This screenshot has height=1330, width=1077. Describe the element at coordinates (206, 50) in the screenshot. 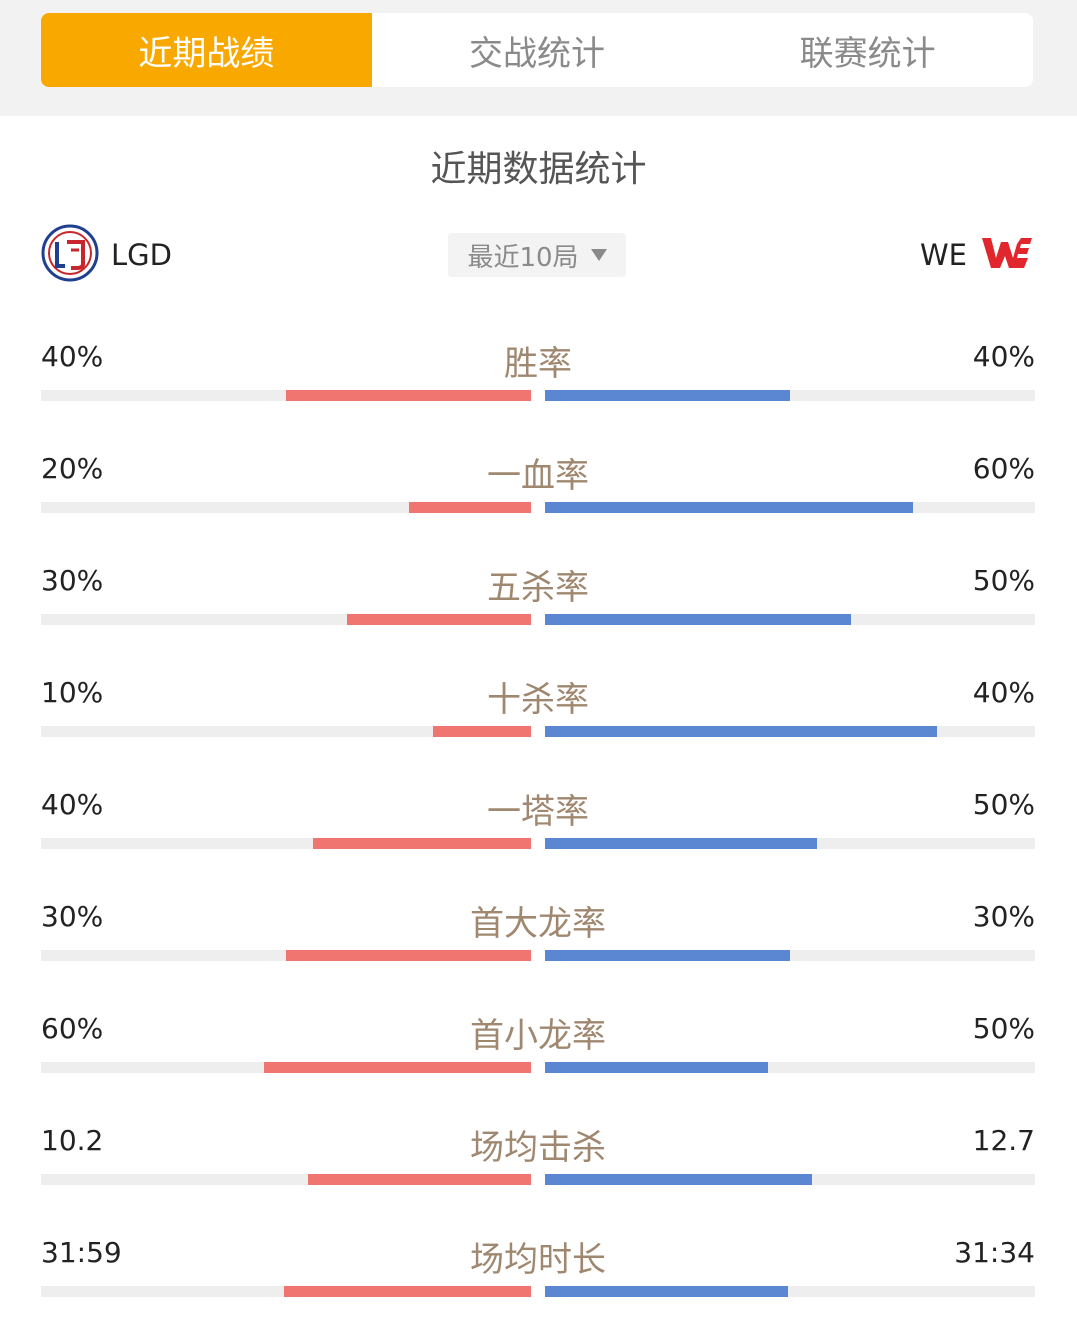

I see `tab-recent-record: 近期战绩` at that location.